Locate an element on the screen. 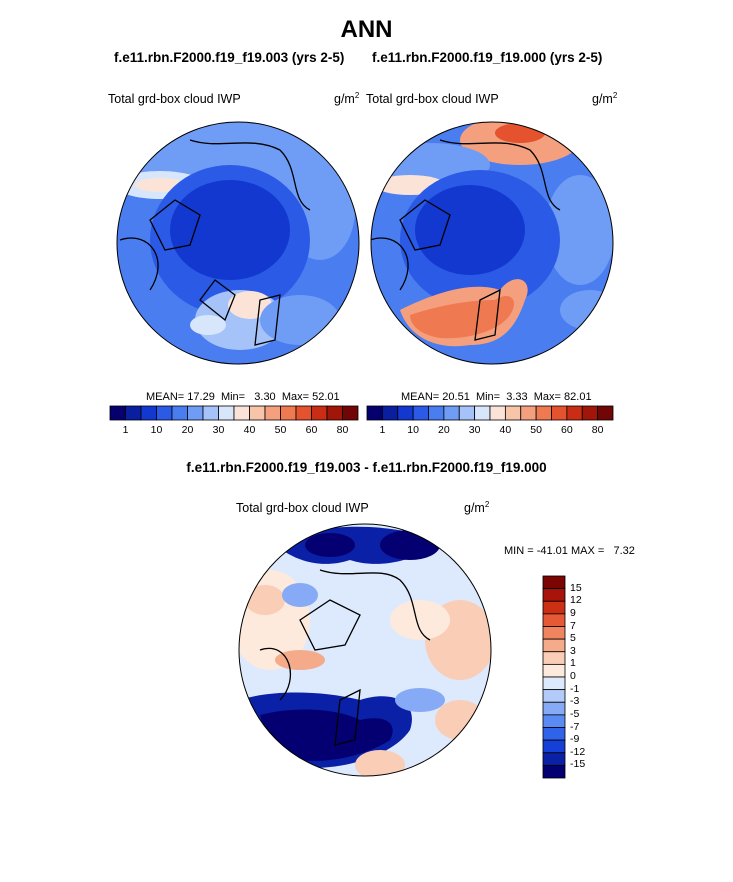  case1-title: f.e11.rbn.F2000.f19_f19.003 (yrs 2-5) is located at coordinates (229, 57).